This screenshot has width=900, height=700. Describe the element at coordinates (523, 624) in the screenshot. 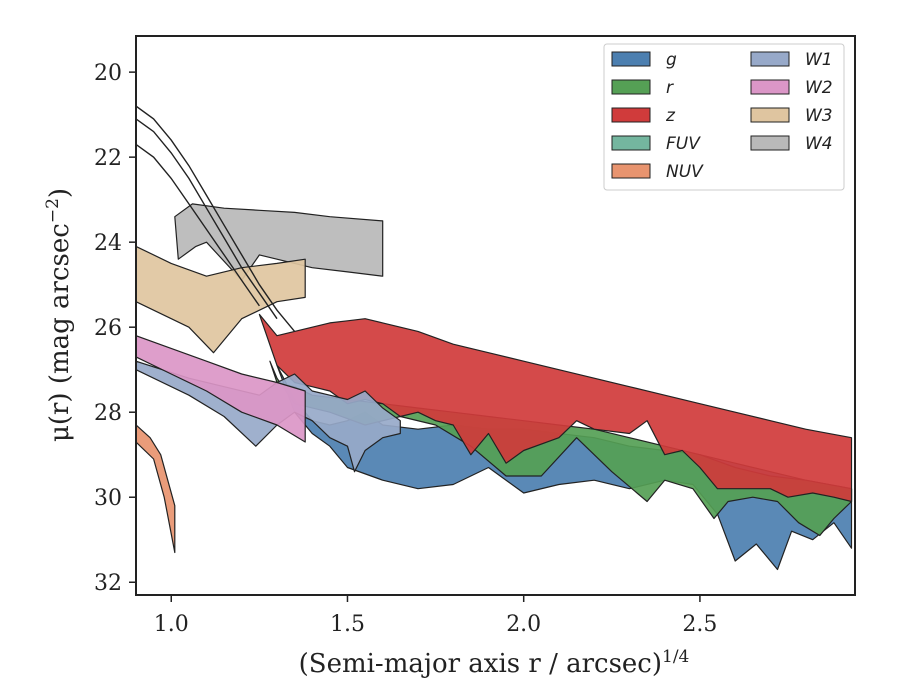

I see `x-tick-label: 2.0` at that location.